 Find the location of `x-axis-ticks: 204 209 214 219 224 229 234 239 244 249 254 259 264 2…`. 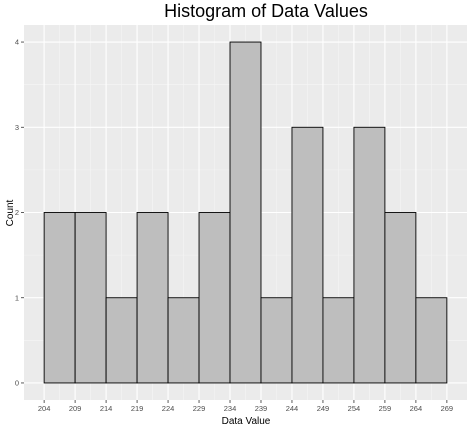

x-axis-ticks: 204 209 214 219 224 229 234 239 244 249 254 259 264 2… is located at coordinates (245, 406).